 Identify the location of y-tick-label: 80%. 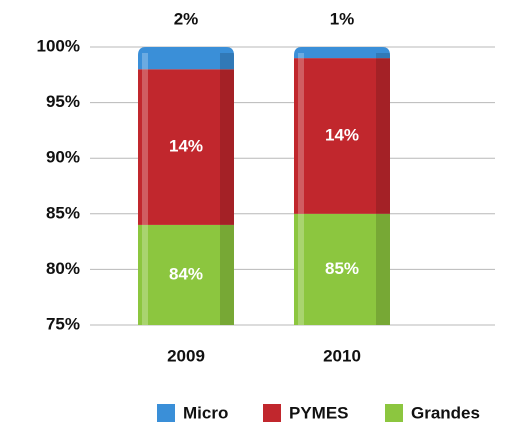
(63, 268).